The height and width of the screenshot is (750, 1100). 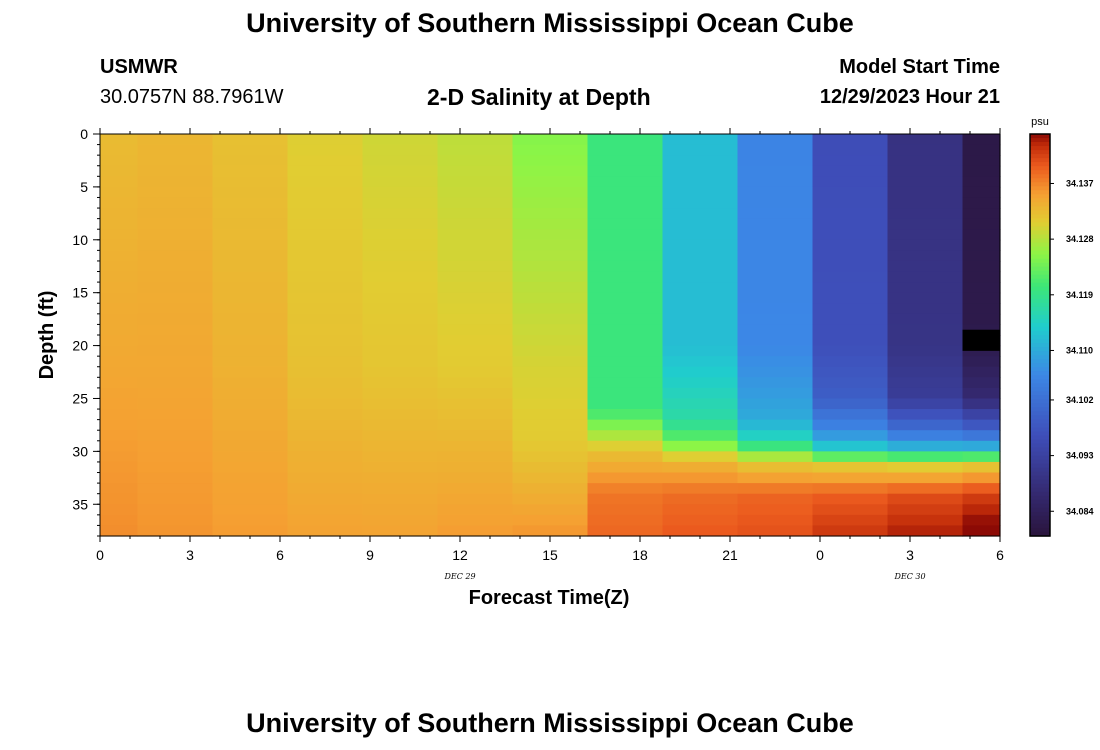 What do you see at coordinates (550, 555) in the screenshot?
I see `x-tick-label: 15` at bounding box center [550, 555].